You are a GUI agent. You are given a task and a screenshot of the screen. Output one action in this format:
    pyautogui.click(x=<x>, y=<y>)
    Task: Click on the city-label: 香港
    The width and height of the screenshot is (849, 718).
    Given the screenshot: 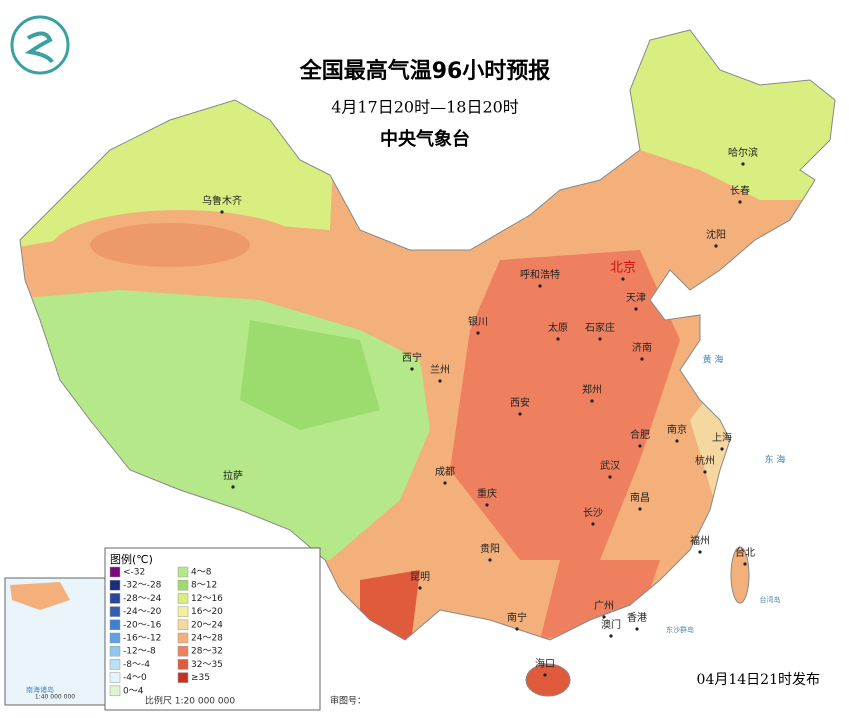 What is the action you would take?
    pyautogui.click(x=637, y=618)
    